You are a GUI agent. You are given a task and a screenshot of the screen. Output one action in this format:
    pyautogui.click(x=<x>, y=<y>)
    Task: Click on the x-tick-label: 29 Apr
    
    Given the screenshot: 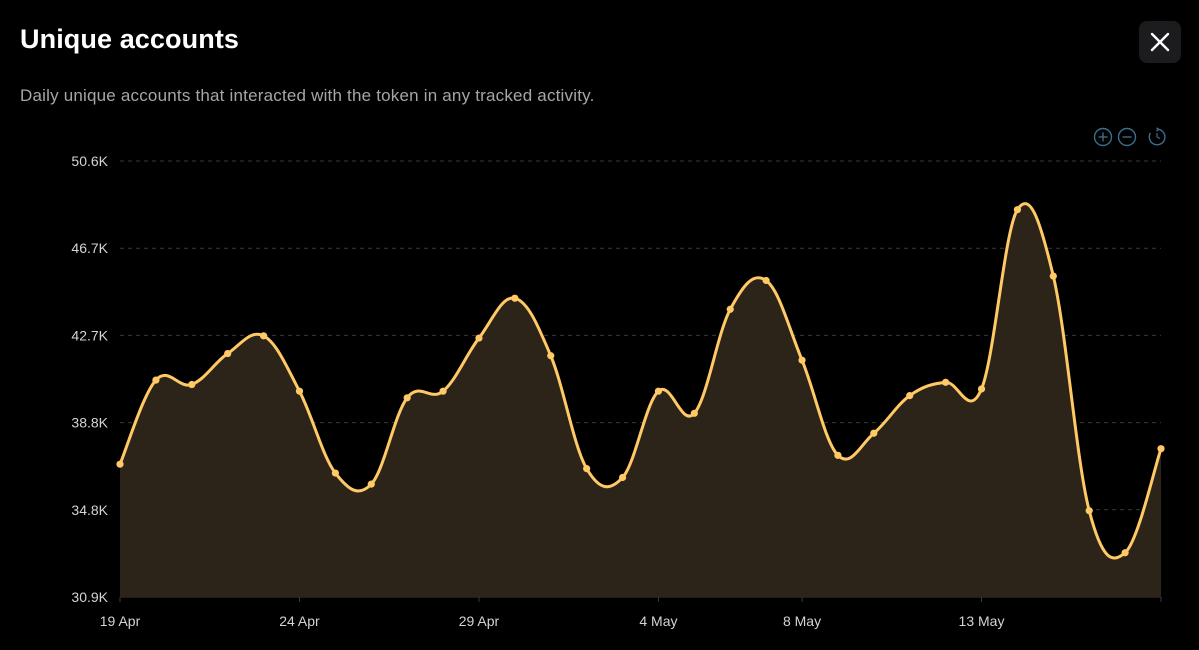 What is the action you would take?
    pyautogui.click(x=479, y=621)
    